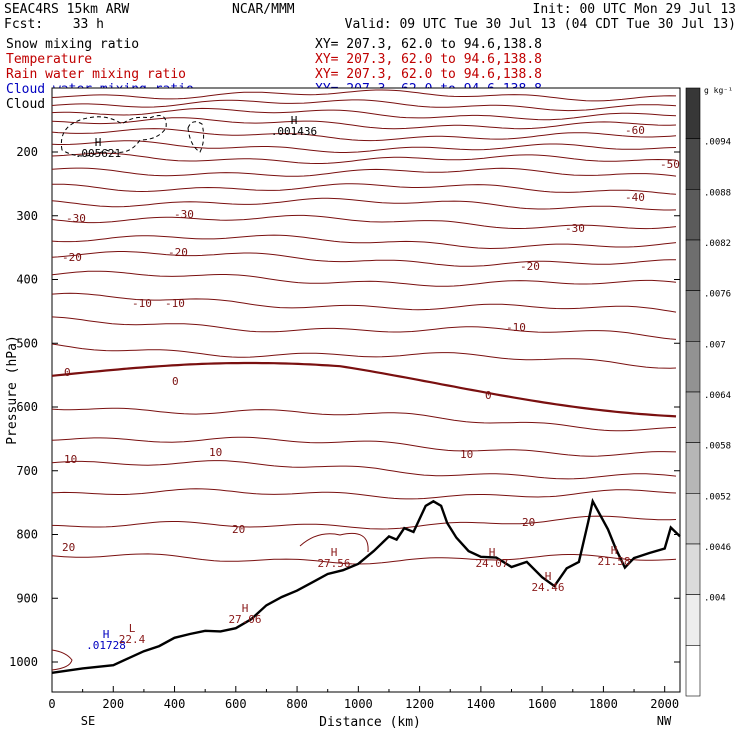 This screenshot has height=740, width=740. What do you see at coordinates (294, 131) in the screenshot?
I see `extremum-value: .001436` at bounding box center [294, 131].